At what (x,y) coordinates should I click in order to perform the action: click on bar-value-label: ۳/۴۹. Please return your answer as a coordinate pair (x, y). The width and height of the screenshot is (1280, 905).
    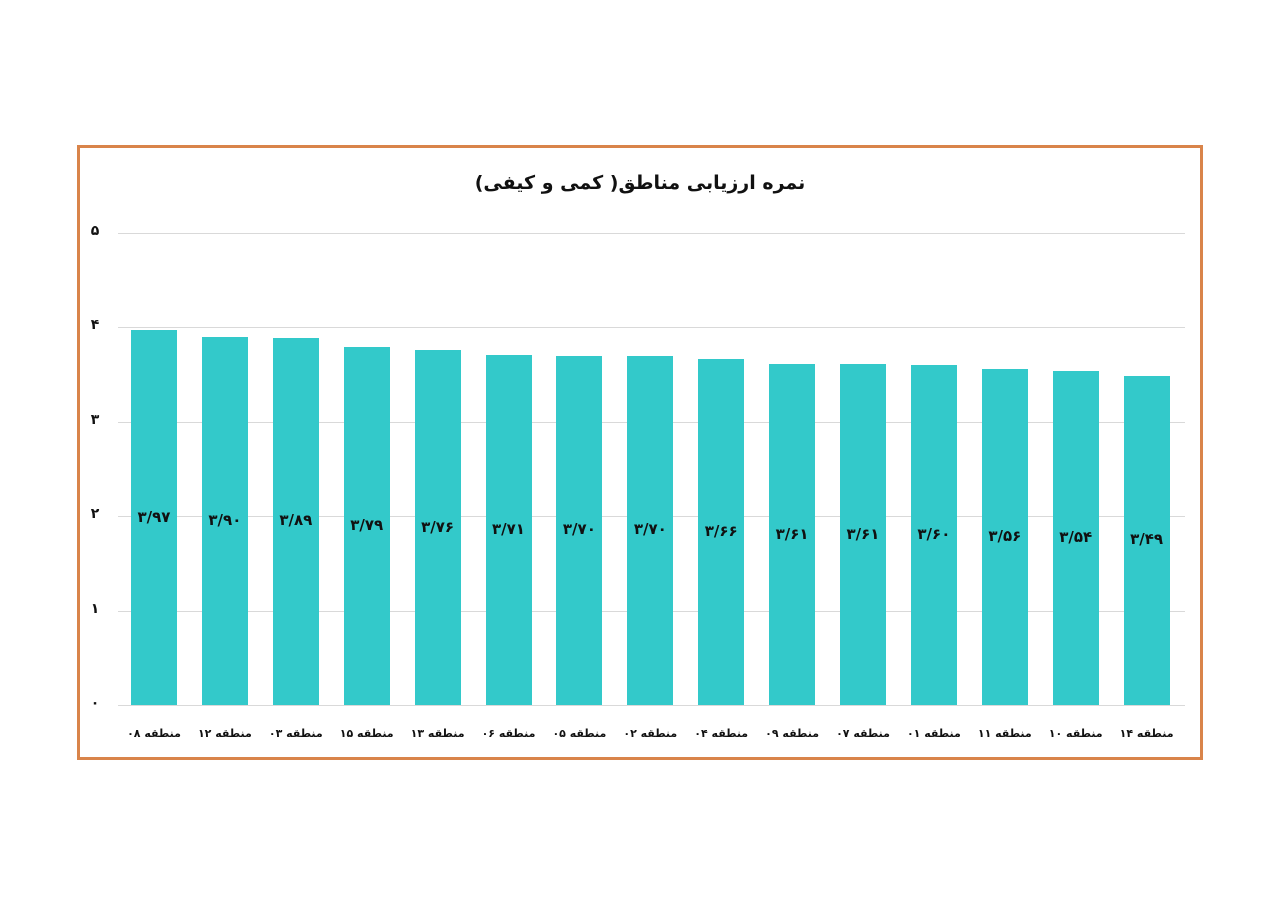
    Looking at the image, I should click on (1147, 539).